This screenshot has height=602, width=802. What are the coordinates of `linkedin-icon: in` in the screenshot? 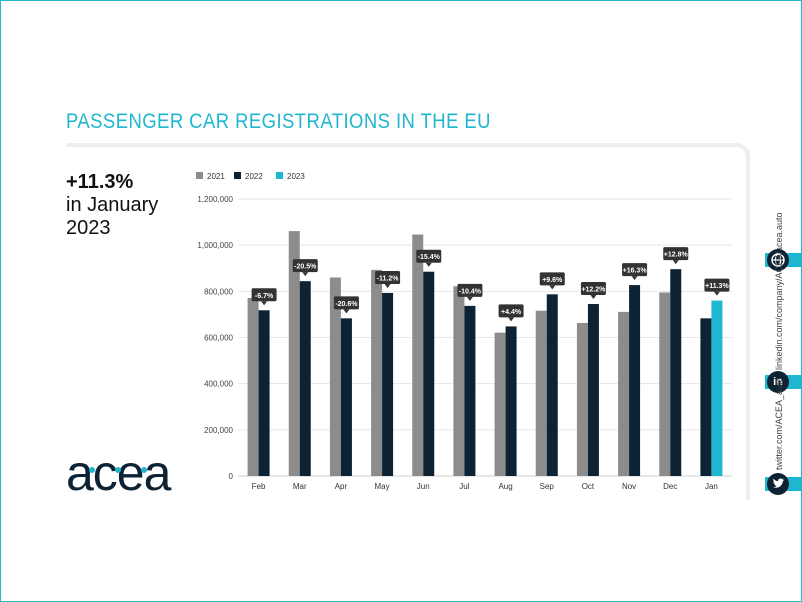 It's located at (778, 382).